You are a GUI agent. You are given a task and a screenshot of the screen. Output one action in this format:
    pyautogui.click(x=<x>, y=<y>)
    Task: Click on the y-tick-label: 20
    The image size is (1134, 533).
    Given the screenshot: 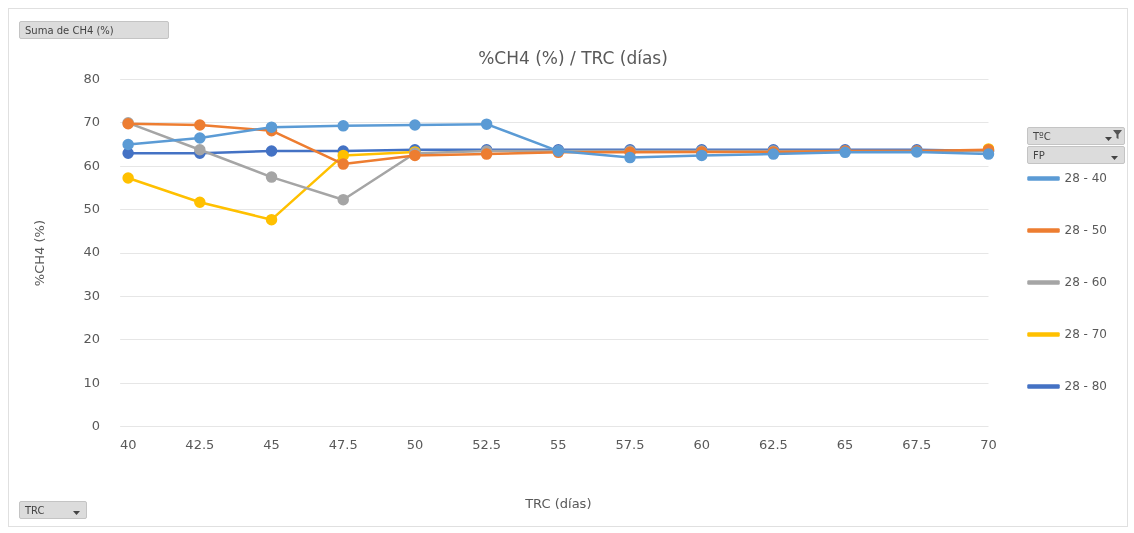 What is the action you would take?
    pyautogui.click(x=92, y=339)
    